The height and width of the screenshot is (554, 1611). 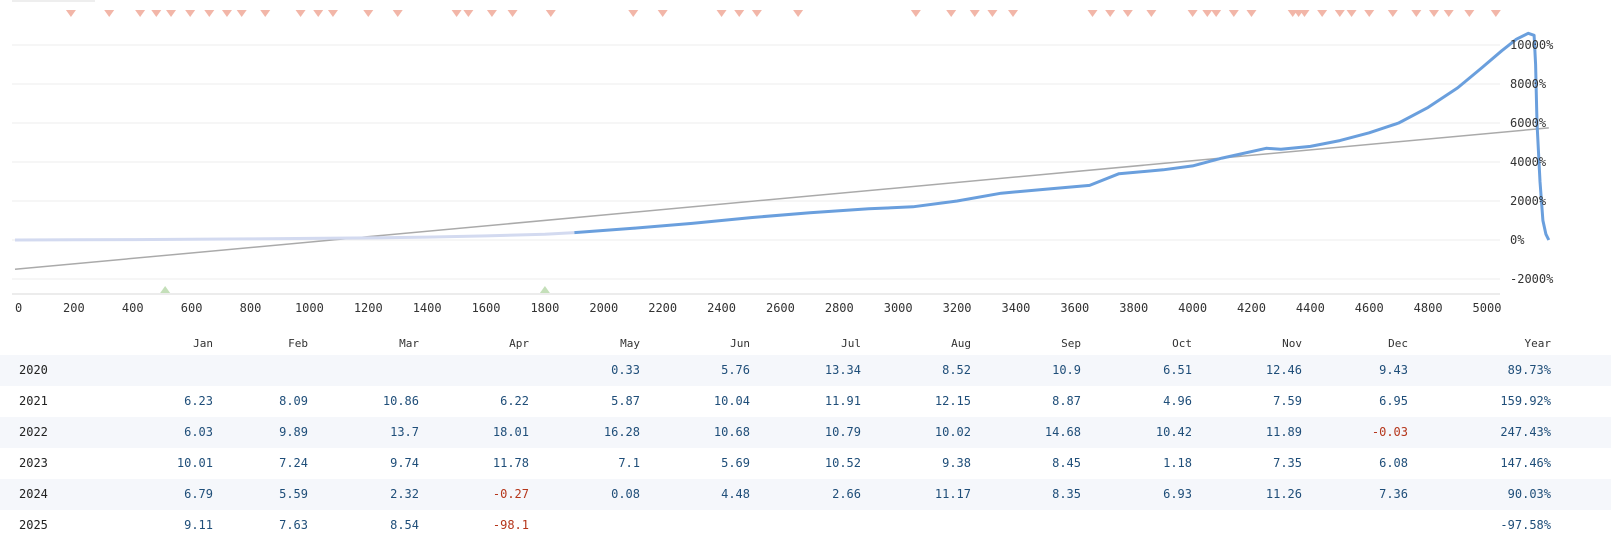 What do you see at coordinates (294, 236) in the screenshot?
I see `equity-line-early` at bounding box center [294, 236].